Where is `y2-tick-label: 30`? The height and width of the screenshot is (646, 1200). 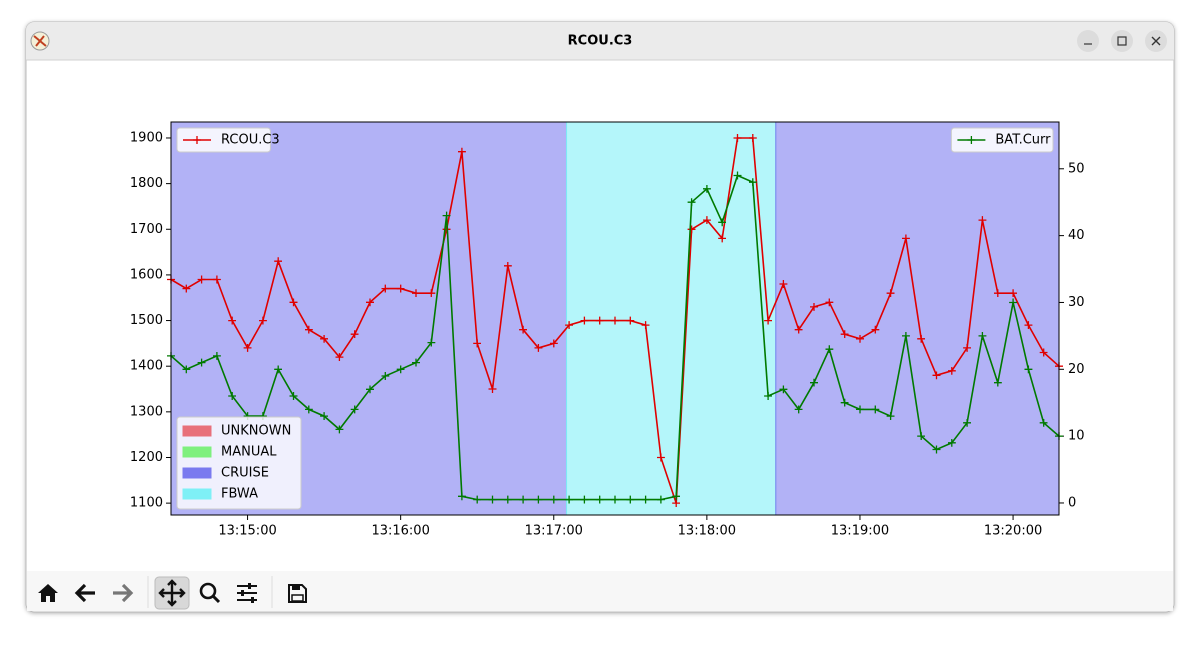 y2-tick-label: 30 is located at coordinates (1076, 302).